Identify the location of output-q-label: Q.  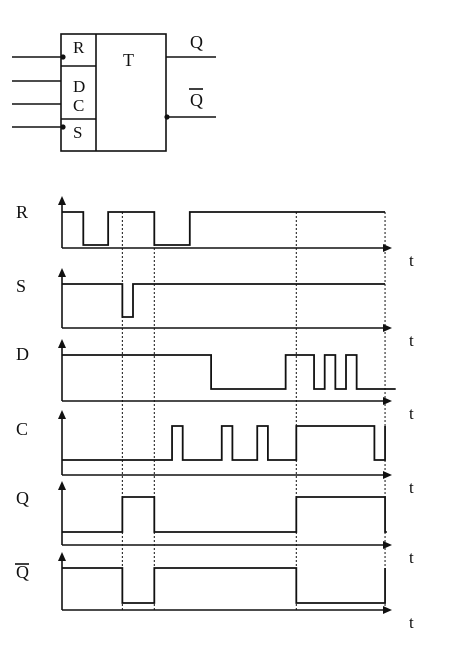
(196, 42).